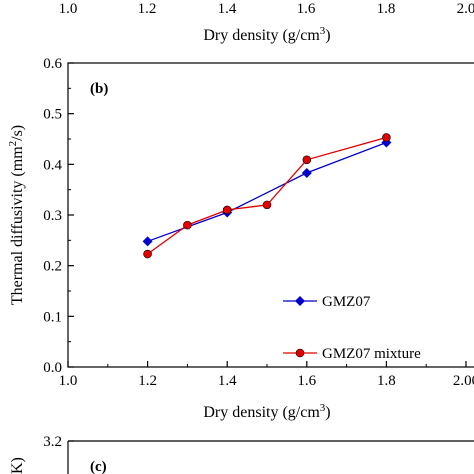 The height and width of the screenshot is (474, 474). Describe the element at coordinates (463, 381) in the screenshot. I see `x-tick-label: 2.00` at that location.